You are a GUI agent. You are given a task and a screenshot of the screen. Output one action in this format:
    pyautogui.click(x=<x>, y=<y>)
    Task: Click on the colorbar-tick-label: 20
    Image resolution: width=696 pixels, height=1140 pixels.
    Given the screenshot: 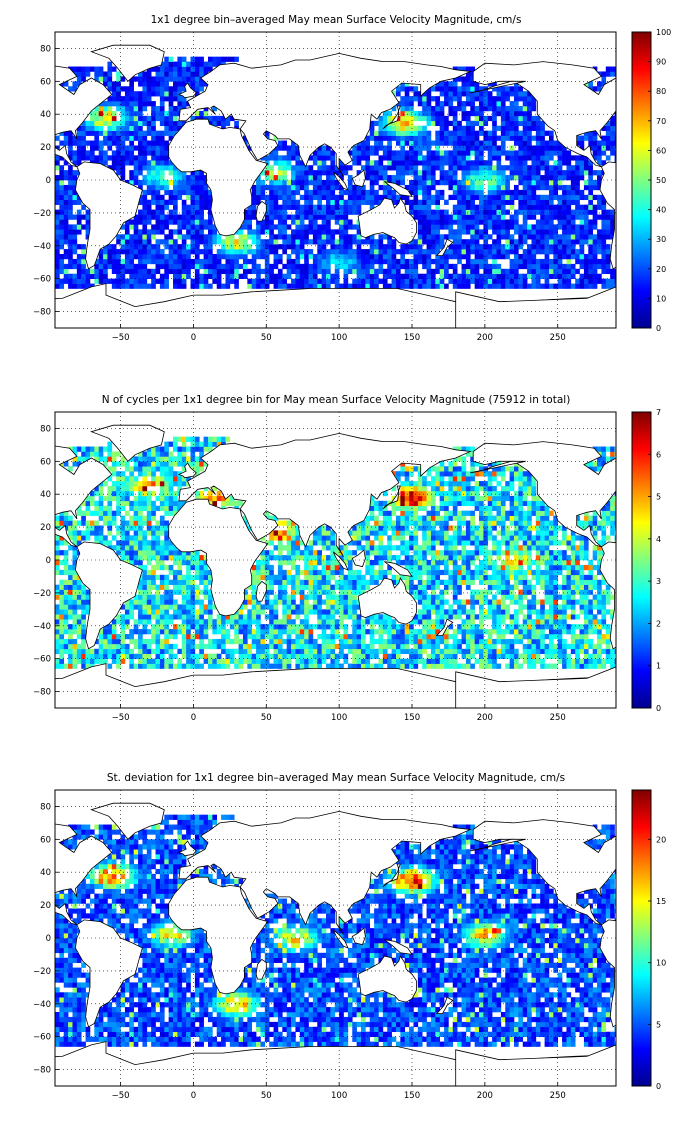 What is the action you would take?
    pyautogui.click(x=661, y=269)
    